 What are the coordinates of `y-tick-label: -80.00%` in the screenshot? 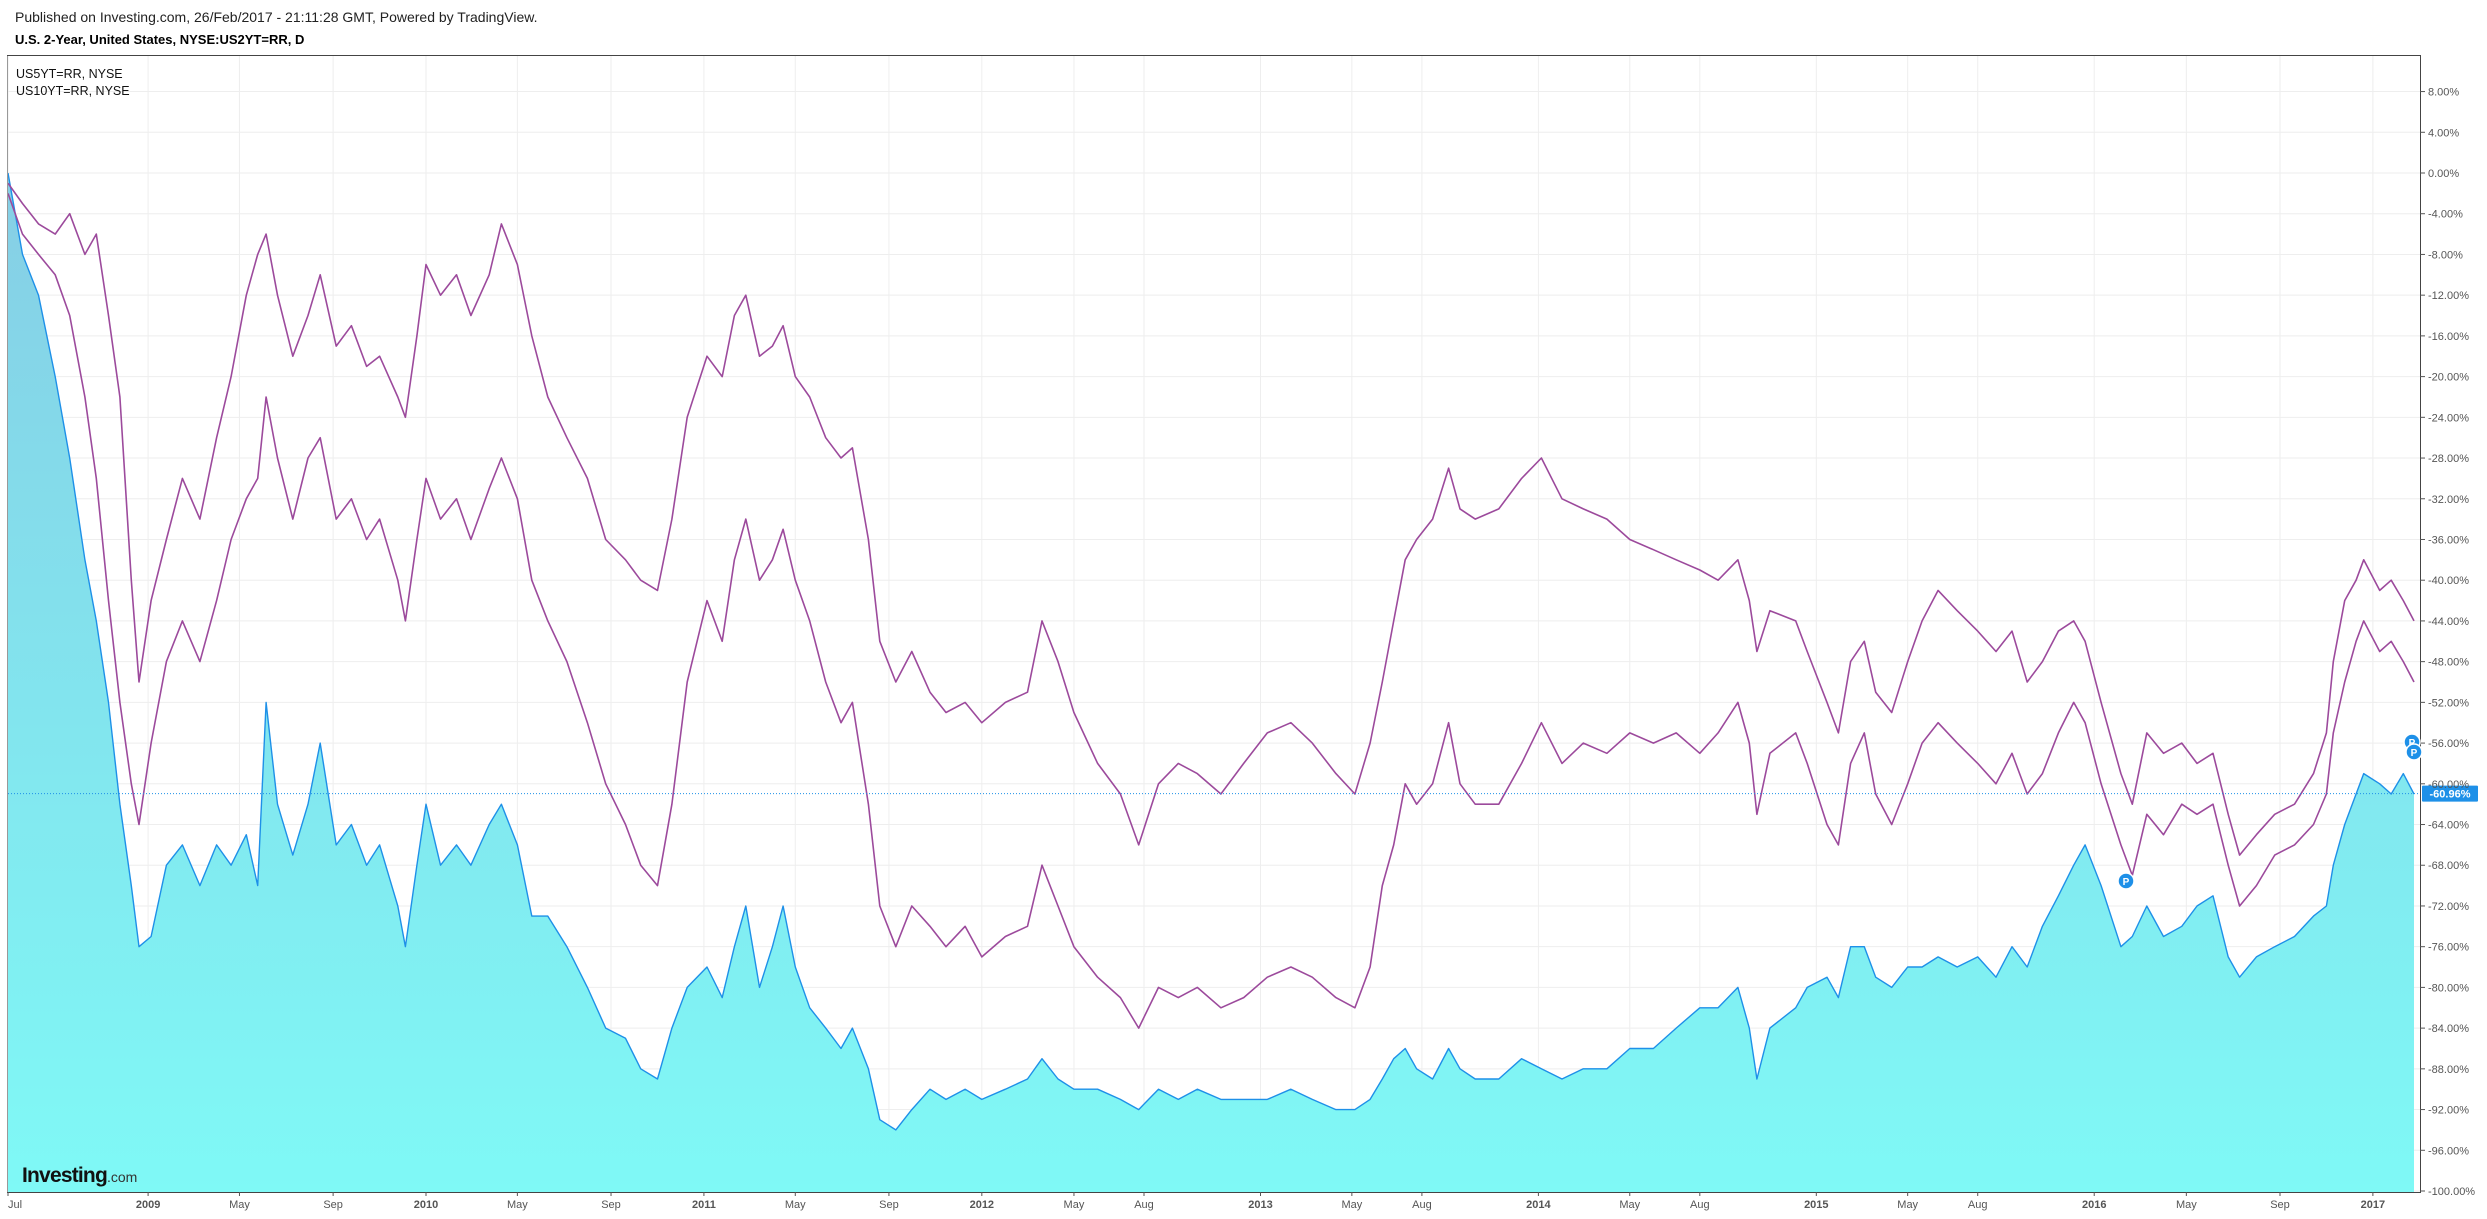 It's located at (2448, 988).